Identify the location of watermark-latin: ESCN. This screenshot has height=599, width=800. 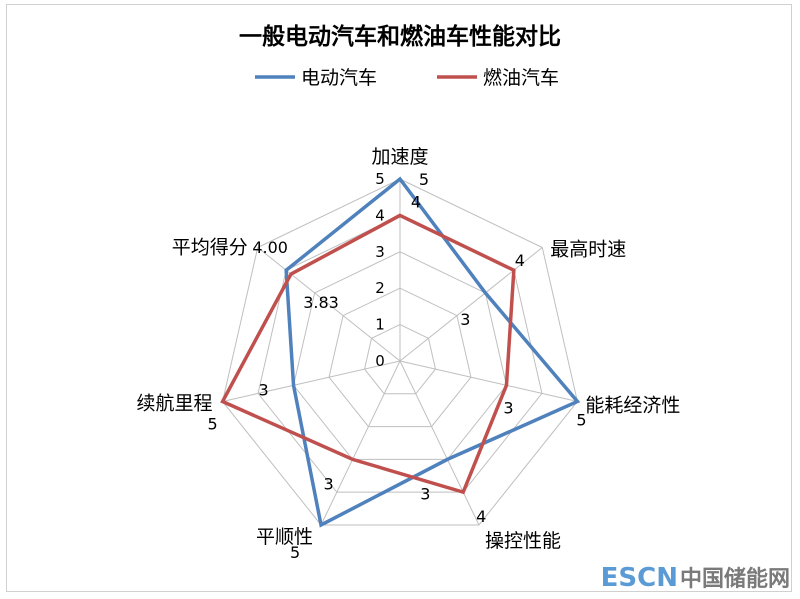
(639, 578).